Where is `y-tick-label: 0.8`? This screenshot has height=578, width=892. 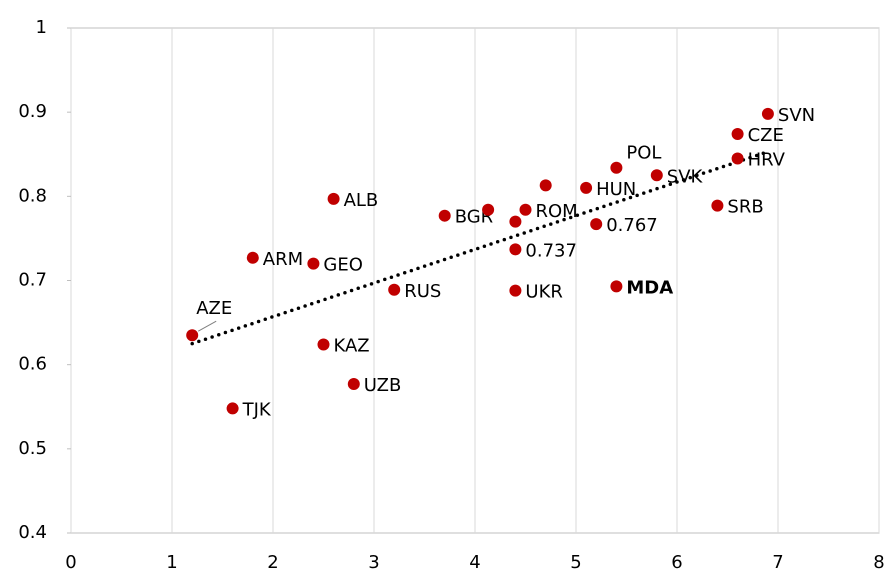
y-tick-label: 0.8 is located at coordinates (32, 195).